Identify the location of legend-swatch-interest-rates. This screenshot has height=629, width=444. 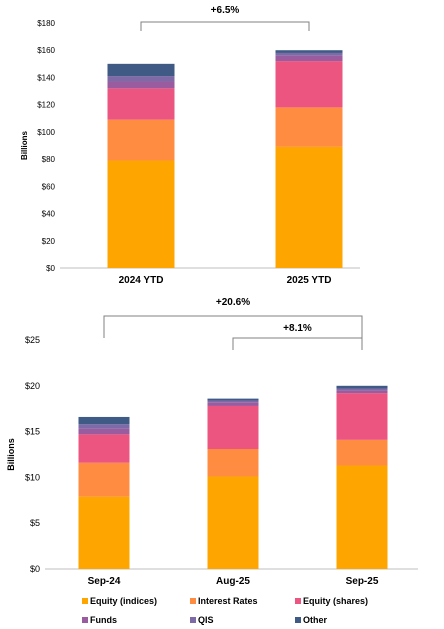
(193, 601).